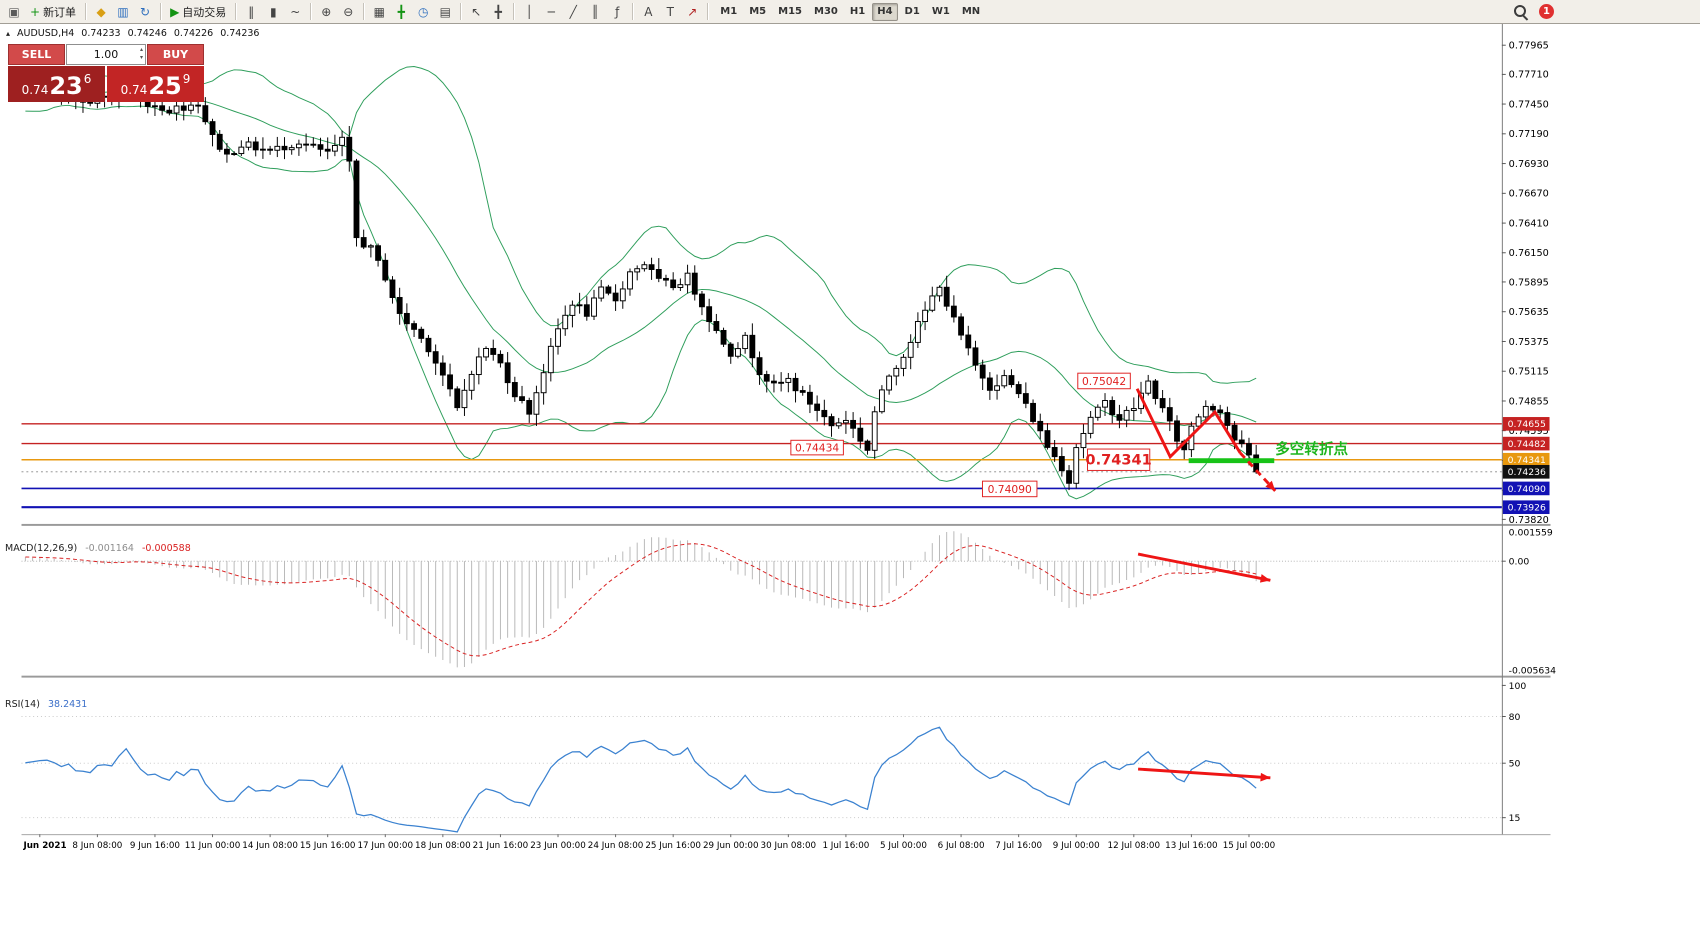 This screenshot has width=1700, height=948. Describe the element at coordinates (1527, 472) in the screenshot. I see `svg-text: 0.74236` at that location.